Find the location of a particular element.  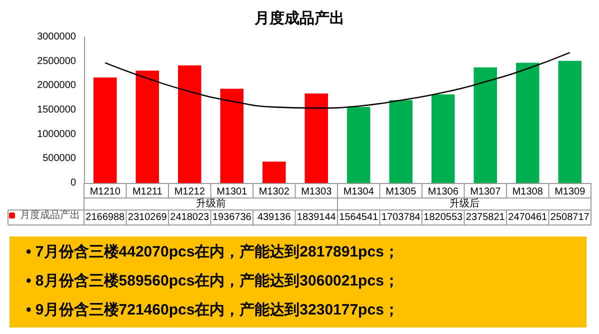

y-tick-label: 0 is located at coordinates (73, 183).